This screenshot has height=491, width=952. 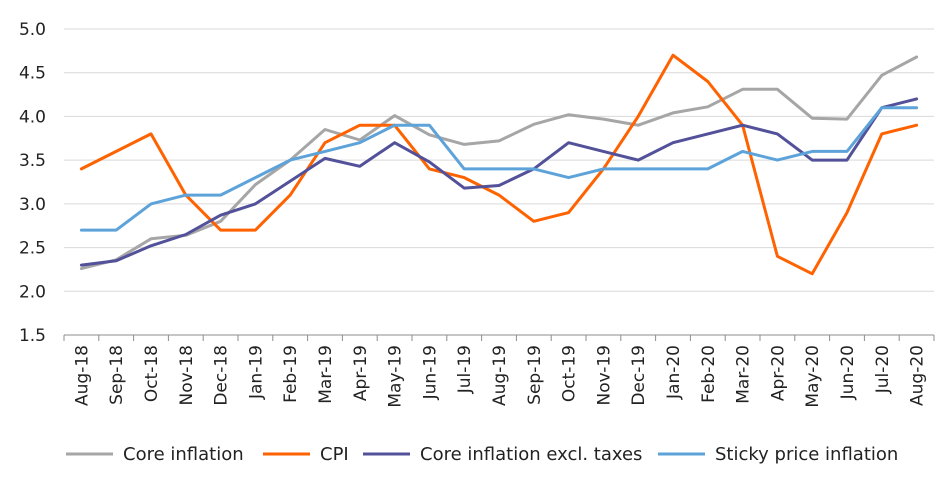 What do you see at coordinates (674, 372) in the screenshot?
I see `x-tick-label: Jan-20` at bounding box center [674, 372].